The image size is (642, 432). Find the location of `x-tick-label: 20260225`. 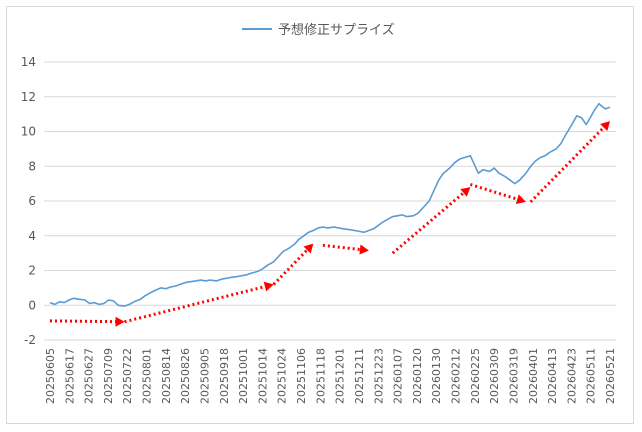

x-tick-label: 20260225 is located at coordinates (475, 376).